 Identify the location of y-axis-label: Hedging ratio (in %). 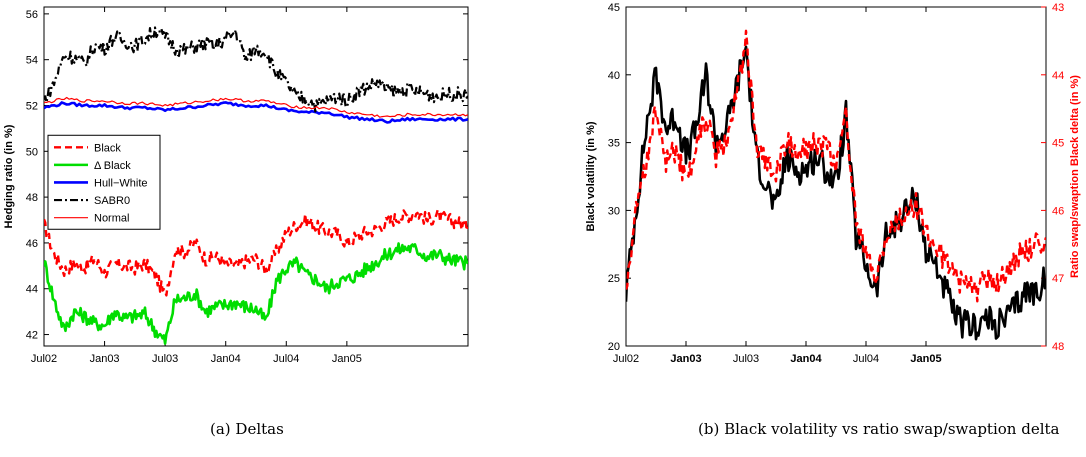
(9, 176).